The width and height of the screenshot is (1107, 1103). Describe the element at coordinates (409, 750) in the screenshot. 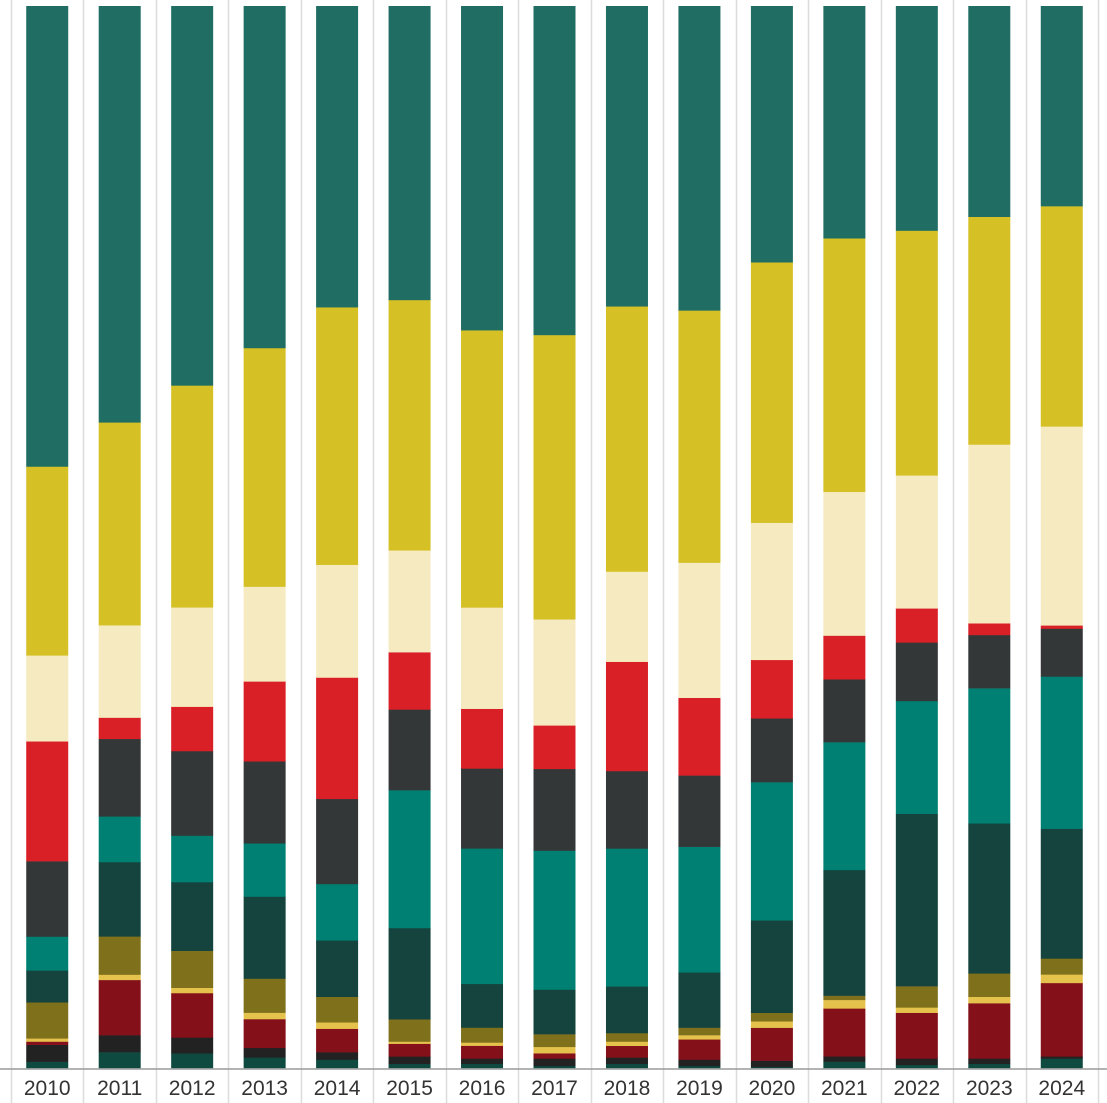

I see `bar-segment-2015-s8` at that location.